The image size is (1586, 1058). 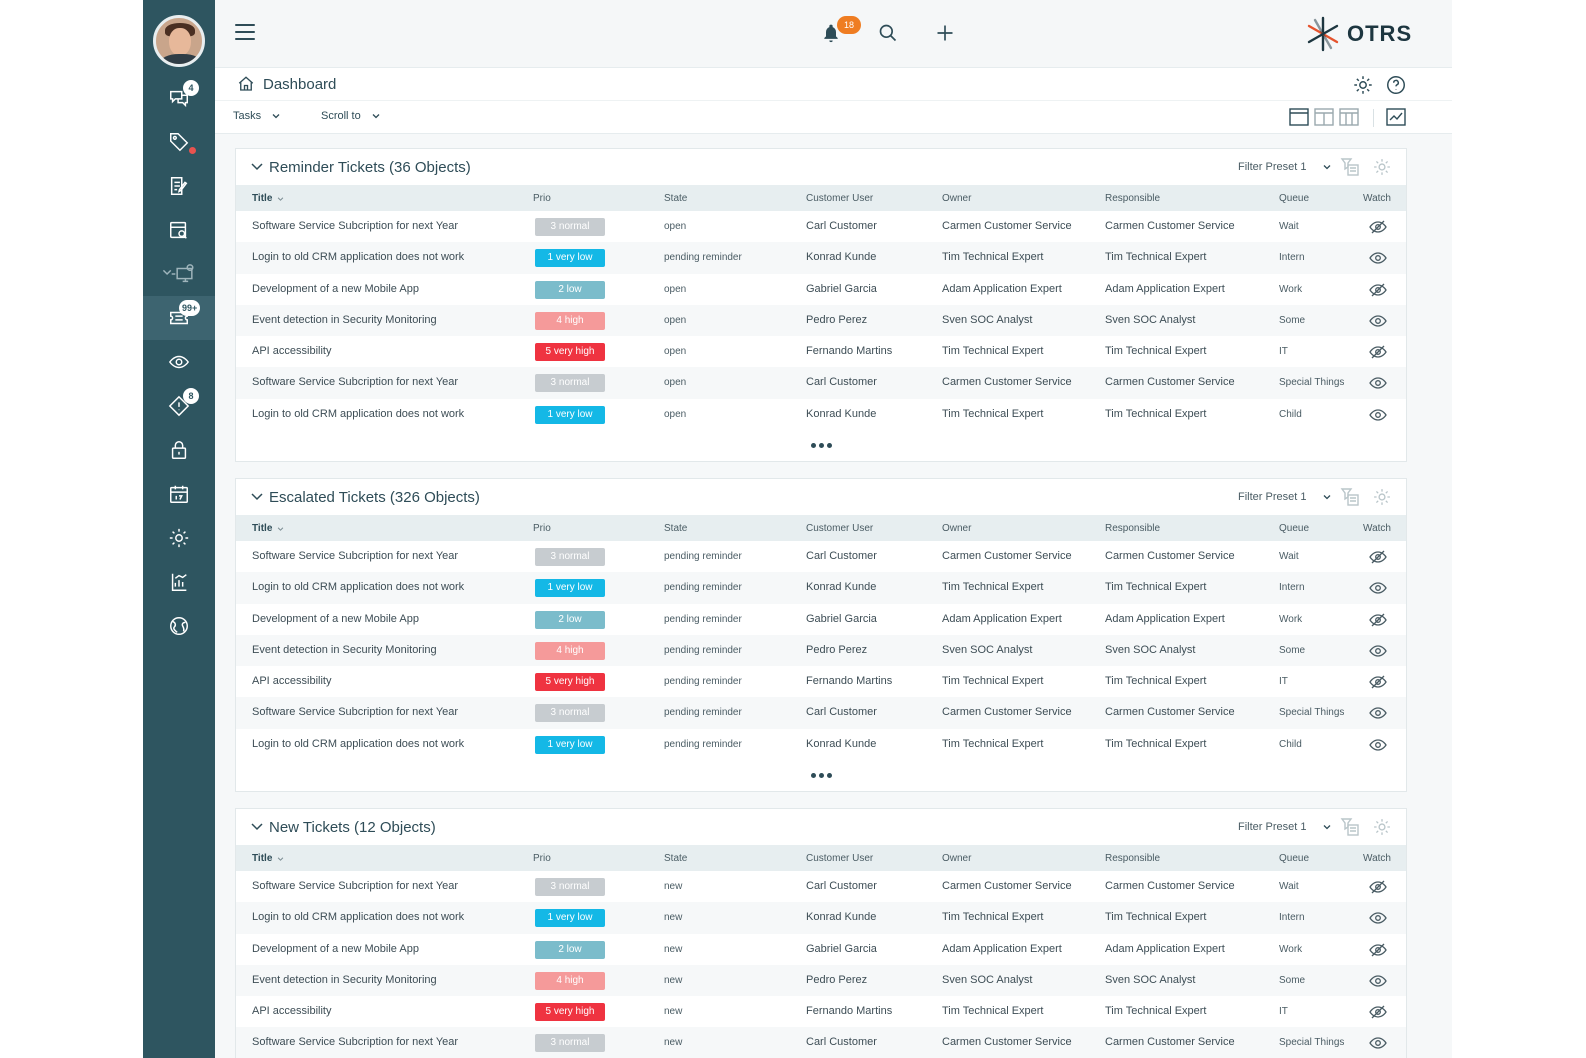 I want to click on tasks-dropdown: Tasks, so click(x=257, y=116).